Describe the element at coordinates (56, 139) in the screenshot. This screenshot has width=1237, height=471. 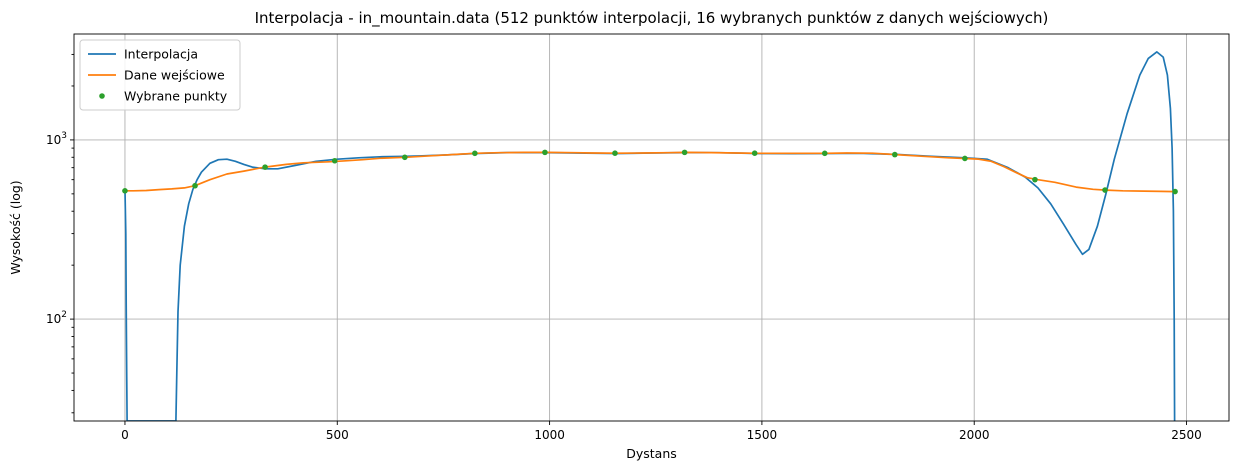
I see `y-tick-label: 10³` at that location.